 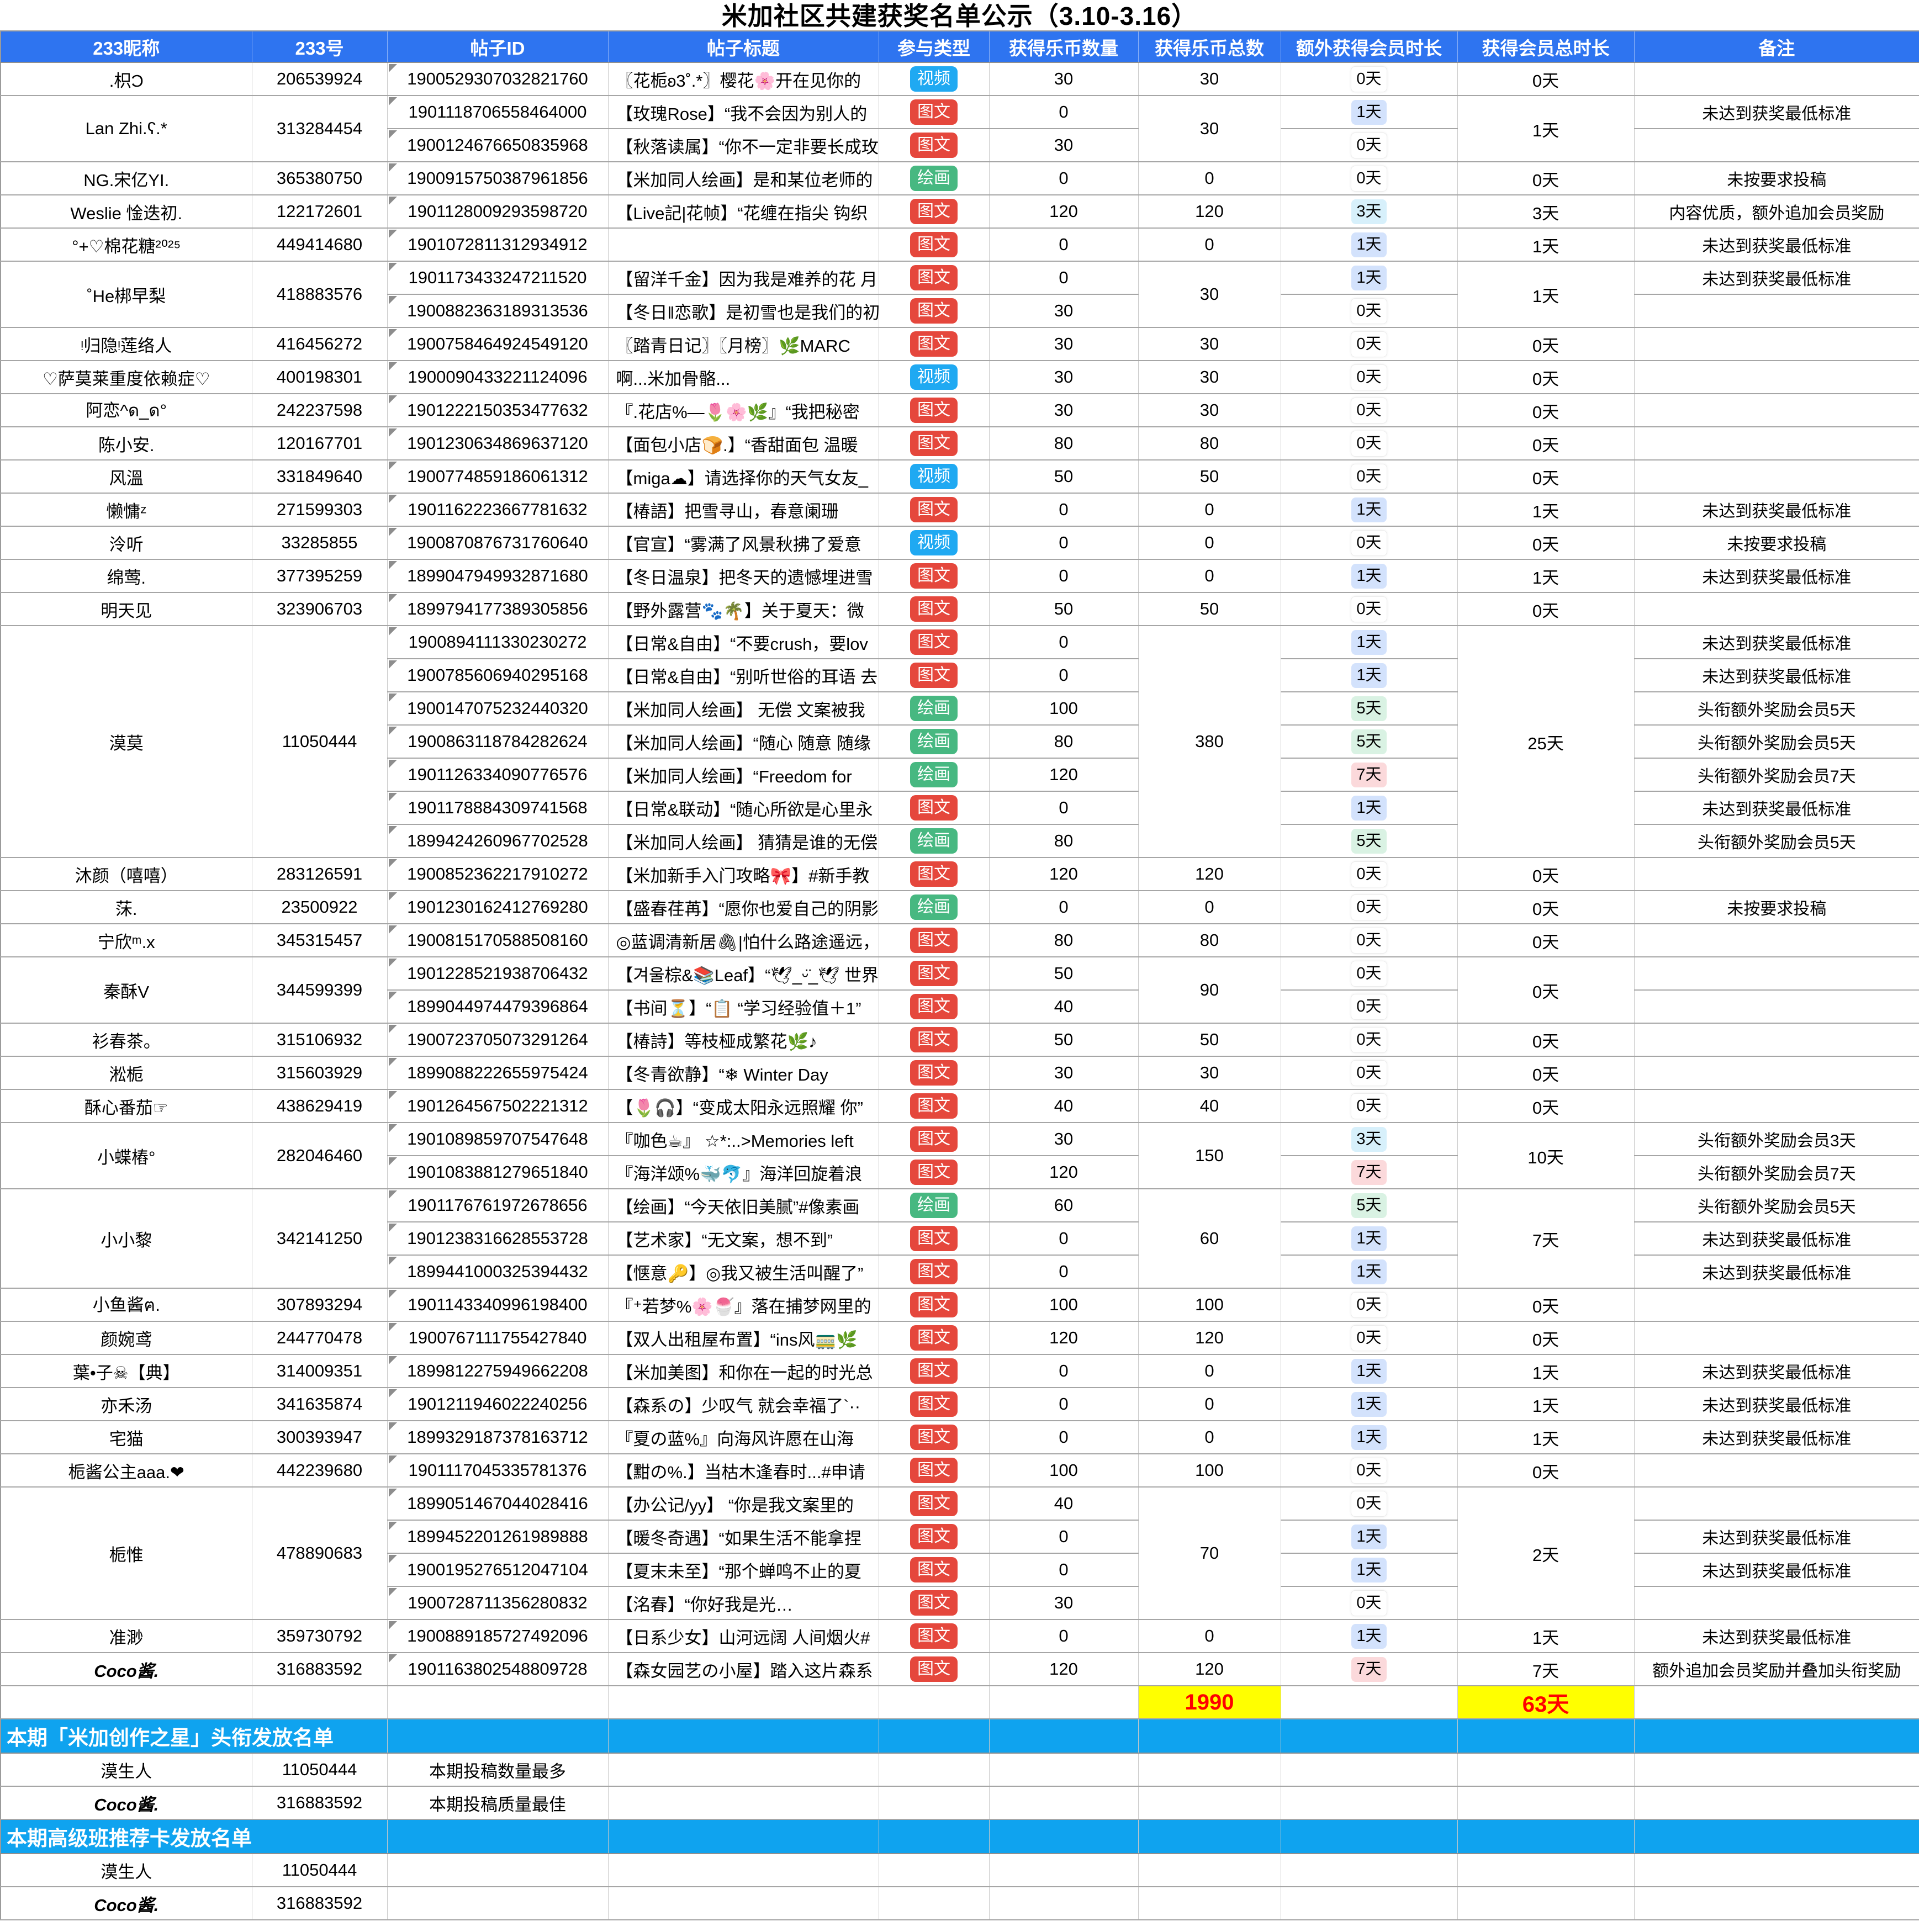 I want to click on award-number-cell: 11050444, so click(x=319, y=1870).